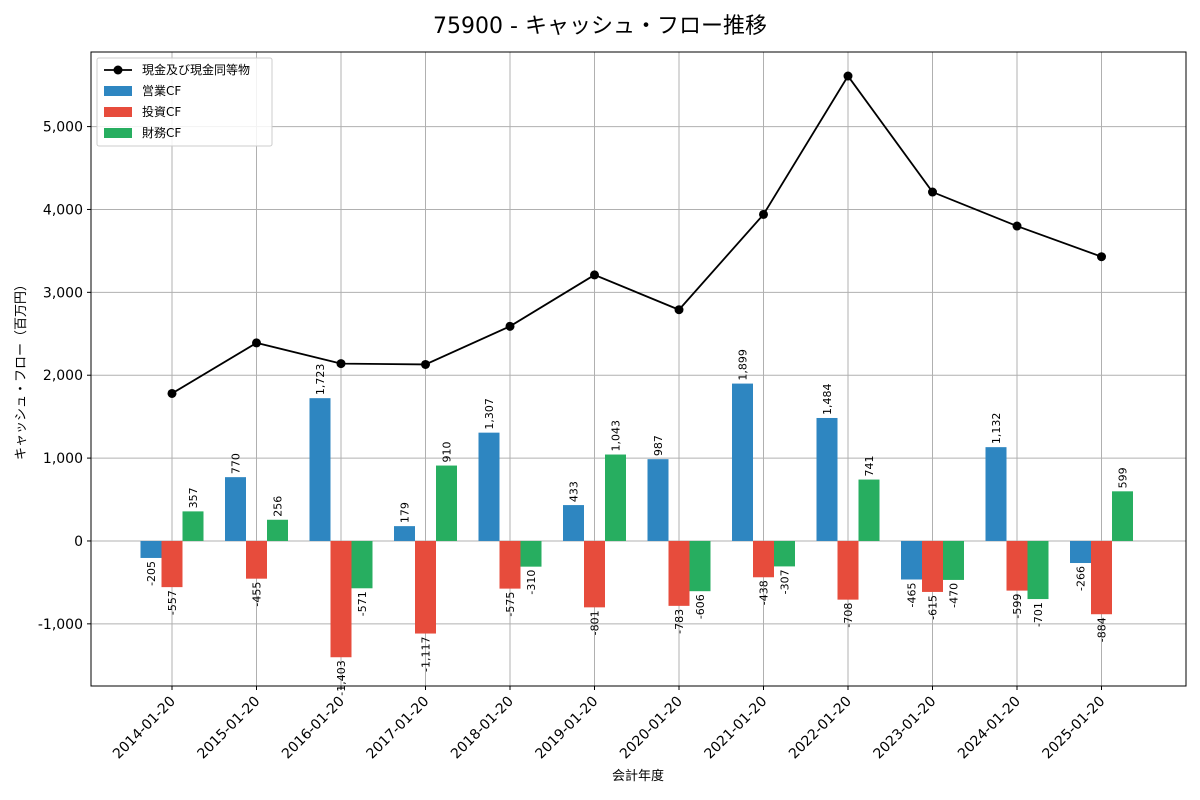 This screenshot has height=800, width=1200. I want to click on x-tick-label: 2017-01-20, so click(397, 728).